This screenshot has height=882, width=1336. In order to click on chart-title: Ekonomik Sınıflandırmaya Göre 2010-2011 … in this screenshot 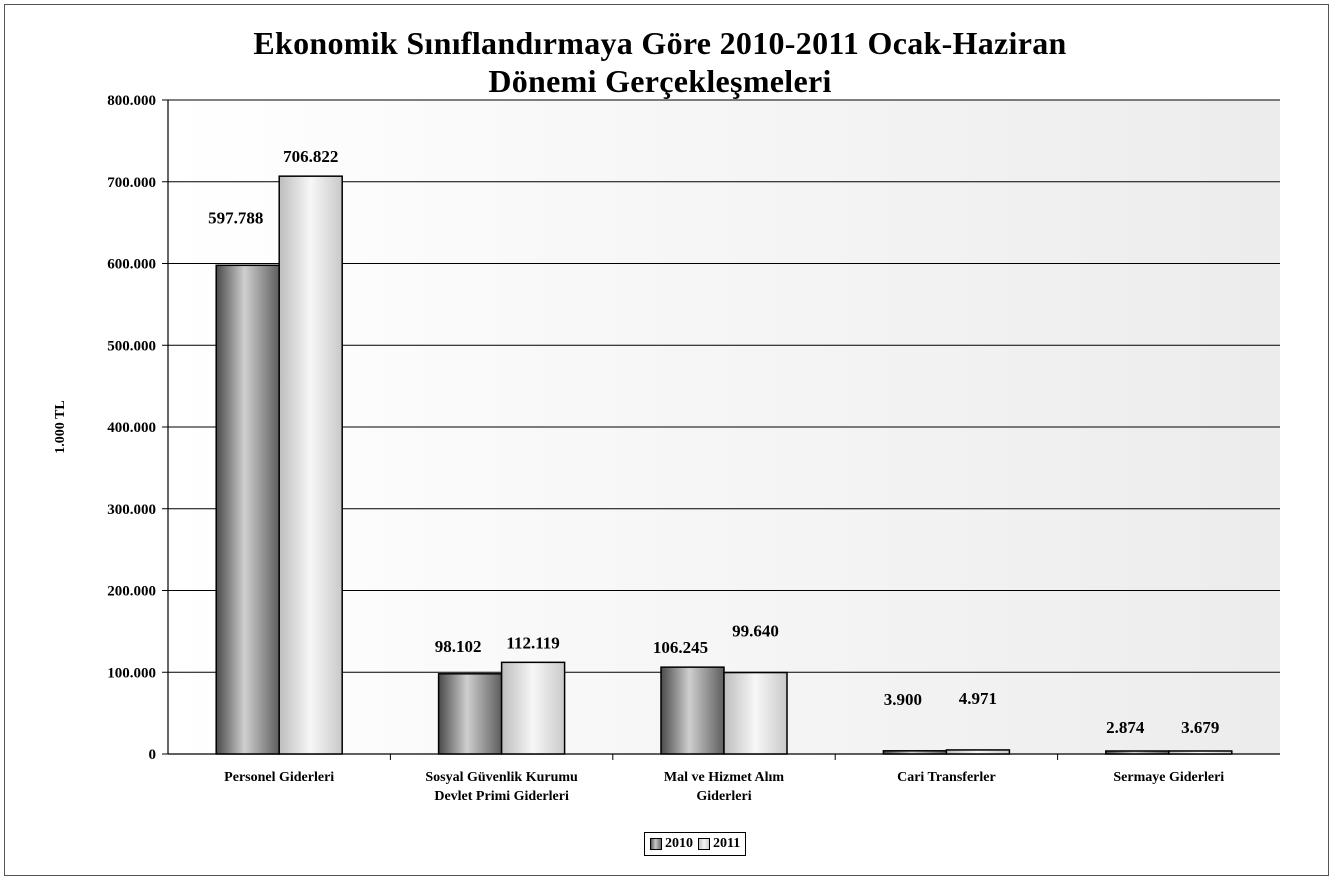, I will do `click(660, 62)`.